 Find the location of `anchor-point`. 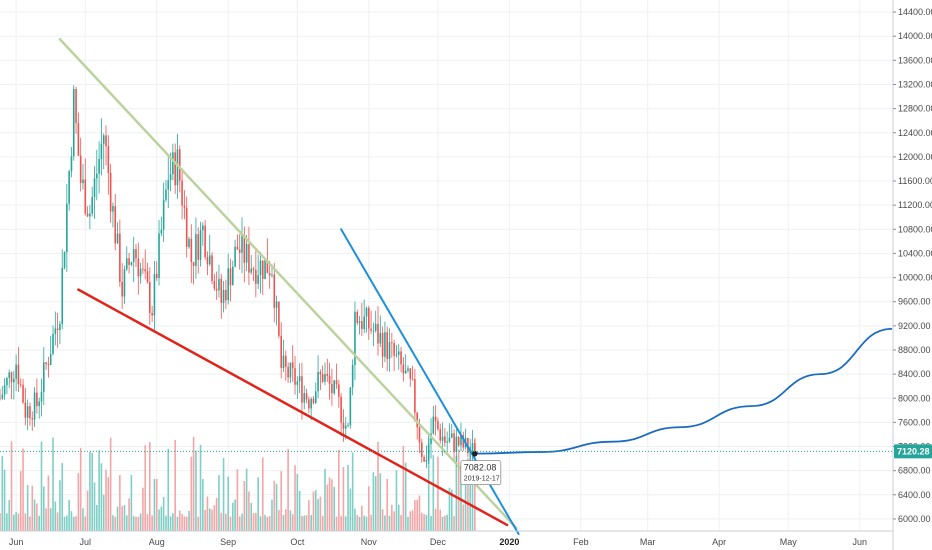

anchor-point is located at coordinates (475, 453).